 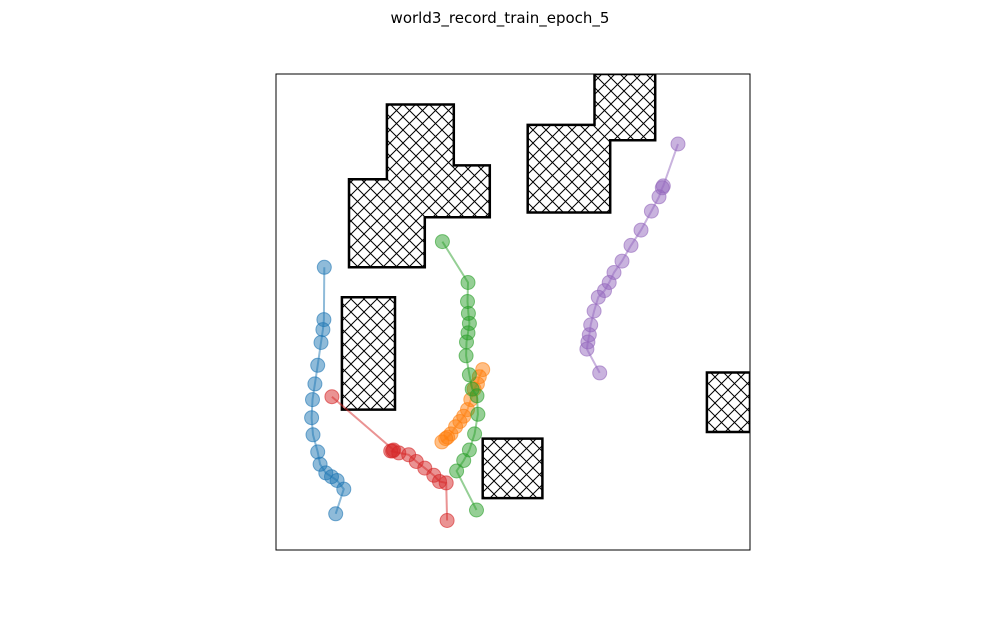 I want to click on trajectory-line, so click(x=390, y=458).